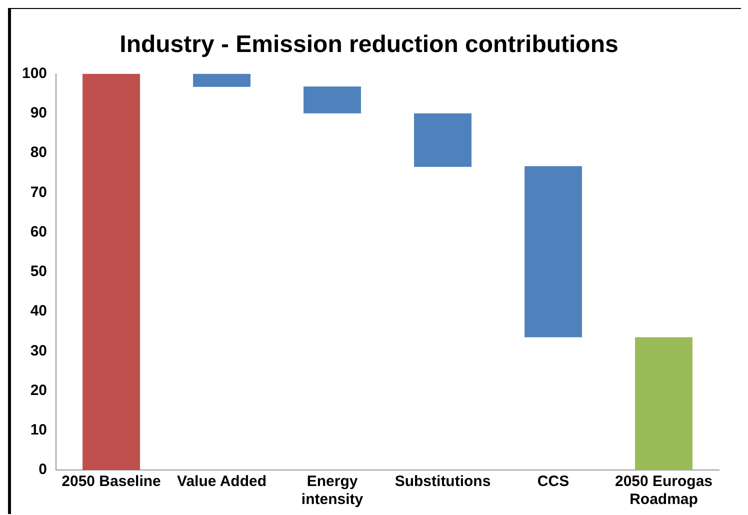 The height and width of the screenshot is (515, 748). What do you see at coordinates (35, 73) in the screenshot?
I see `y-tick-label: 100` at bounding box center [35, 73].